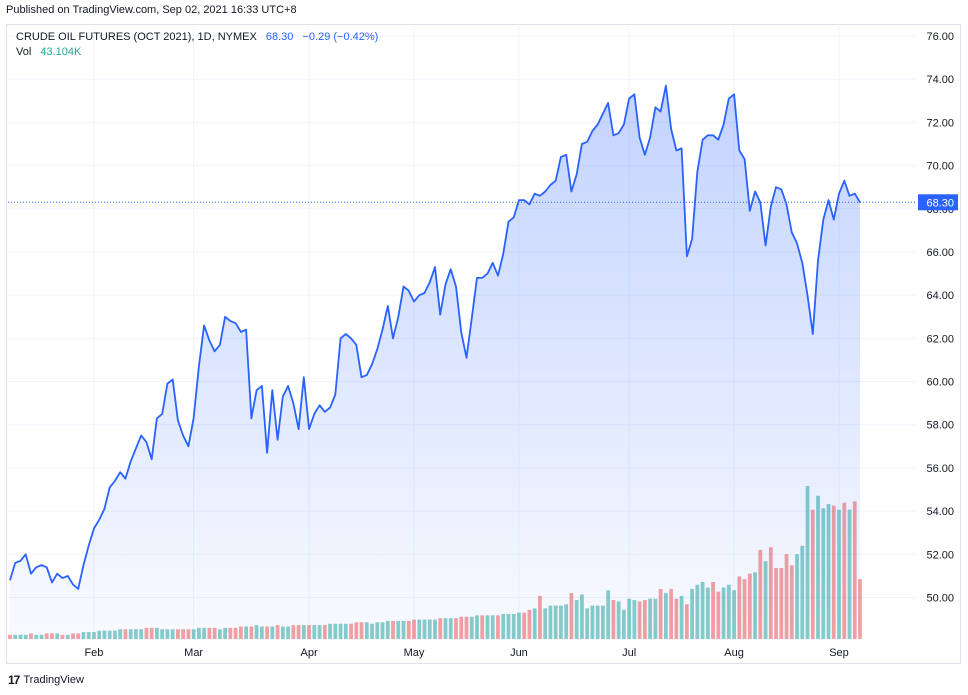 The height and width of the screenshot is (695, 968). Describe the element at coordinates (136, 37) in the screenshot. I see `symbol-title: CRUDE OIL FUTURES (OCT 2021), 1D, NYMEX` at that location.